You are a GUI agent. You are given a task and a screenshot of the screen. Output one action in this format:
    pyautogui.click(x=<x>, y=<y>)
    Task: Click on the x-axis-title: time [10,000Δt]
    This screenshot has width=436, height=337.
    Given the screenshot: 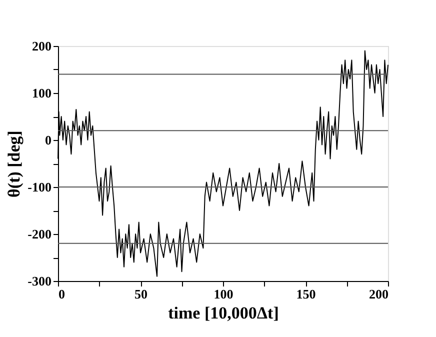 What is the action you would take?
    pyautogui.click(x=223, y=313)
    